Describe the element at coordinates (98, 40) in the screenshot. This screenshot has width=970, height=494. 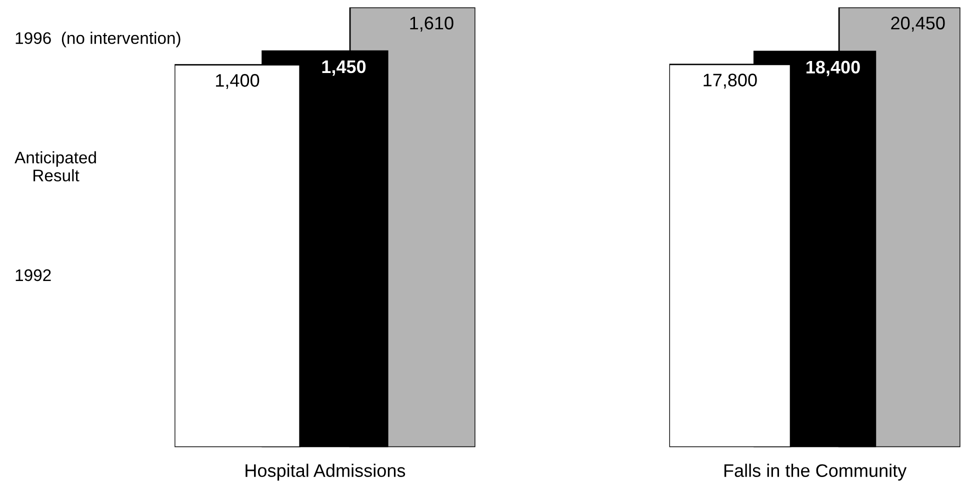
I see `text: 1996 (no intervention)` at that location.